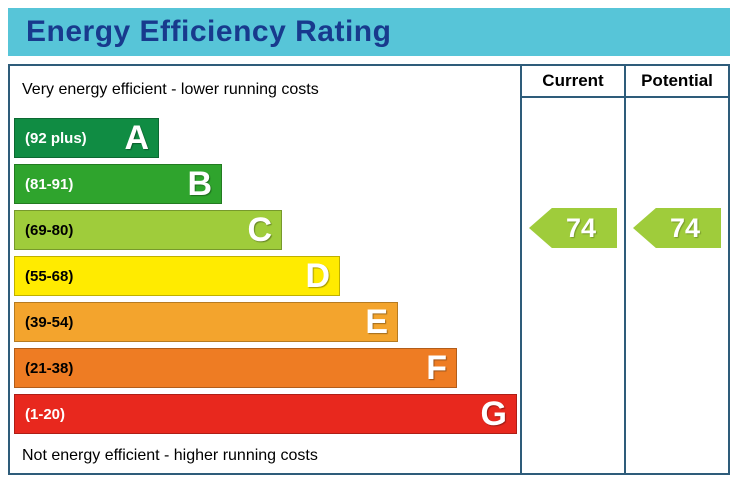  Describe the element at coordinates (573, 285) in the screenshot. I see `current-arrow-area: 74` at that location.